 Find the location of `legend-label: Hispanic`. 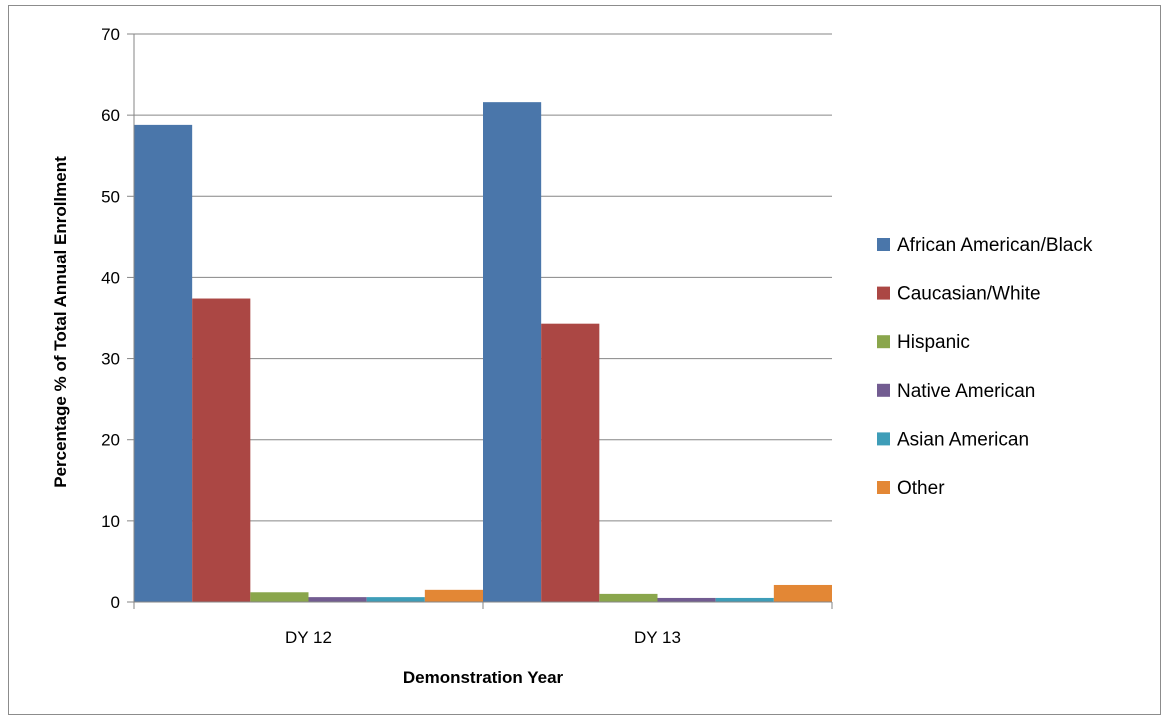

legend-label: Hispanic is located at coordinates (933, 342).